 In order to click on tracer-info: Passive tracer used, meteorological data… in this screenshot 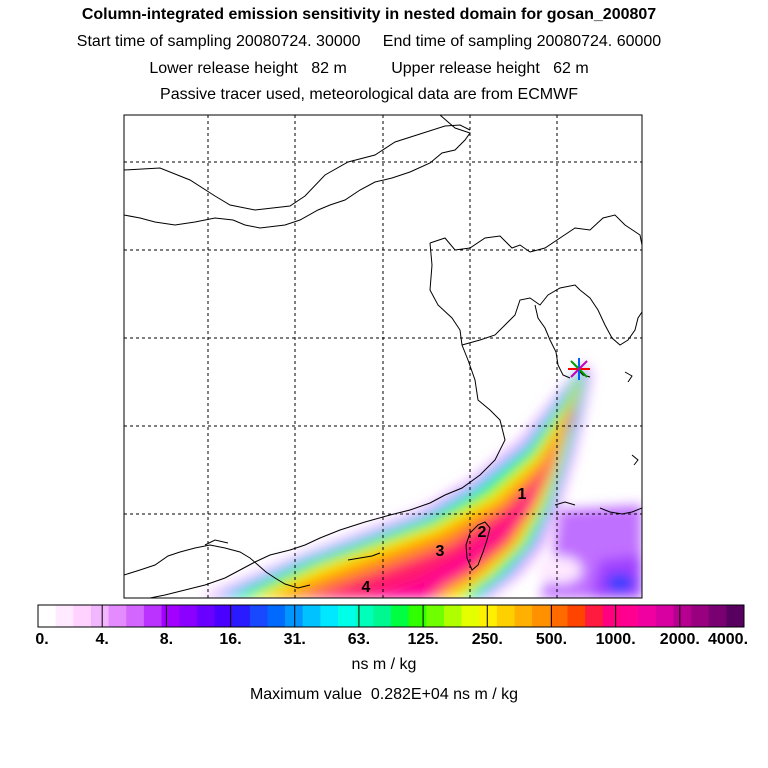, I will do `click(369, 94)`.